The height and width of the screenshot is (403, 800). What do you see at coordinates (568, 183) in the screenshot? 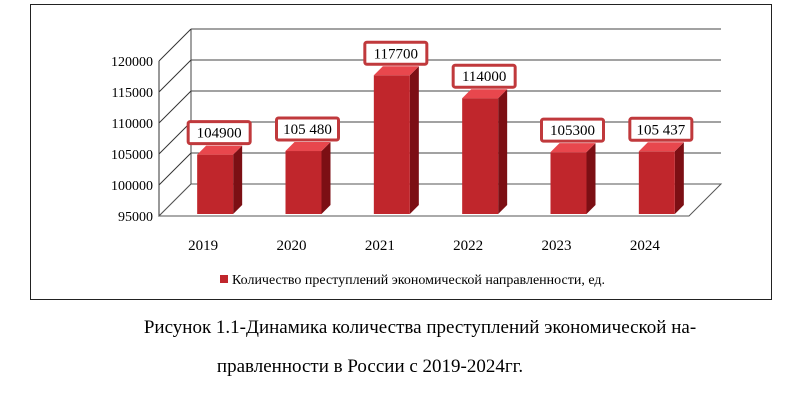
I see `bar-2023` at bounding box center [568, 183].